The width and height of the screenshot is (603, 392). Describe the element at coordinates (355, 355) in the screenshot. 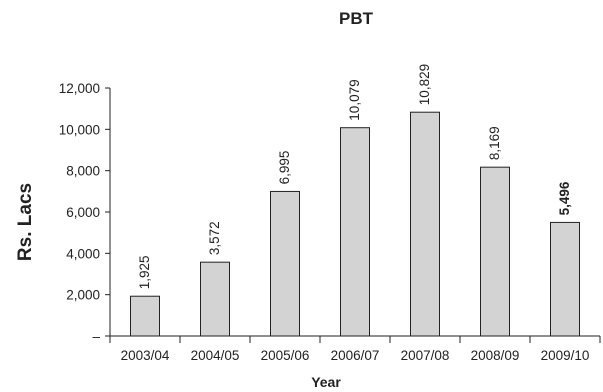

I see `x-tick-label: 2006/07` at that location.